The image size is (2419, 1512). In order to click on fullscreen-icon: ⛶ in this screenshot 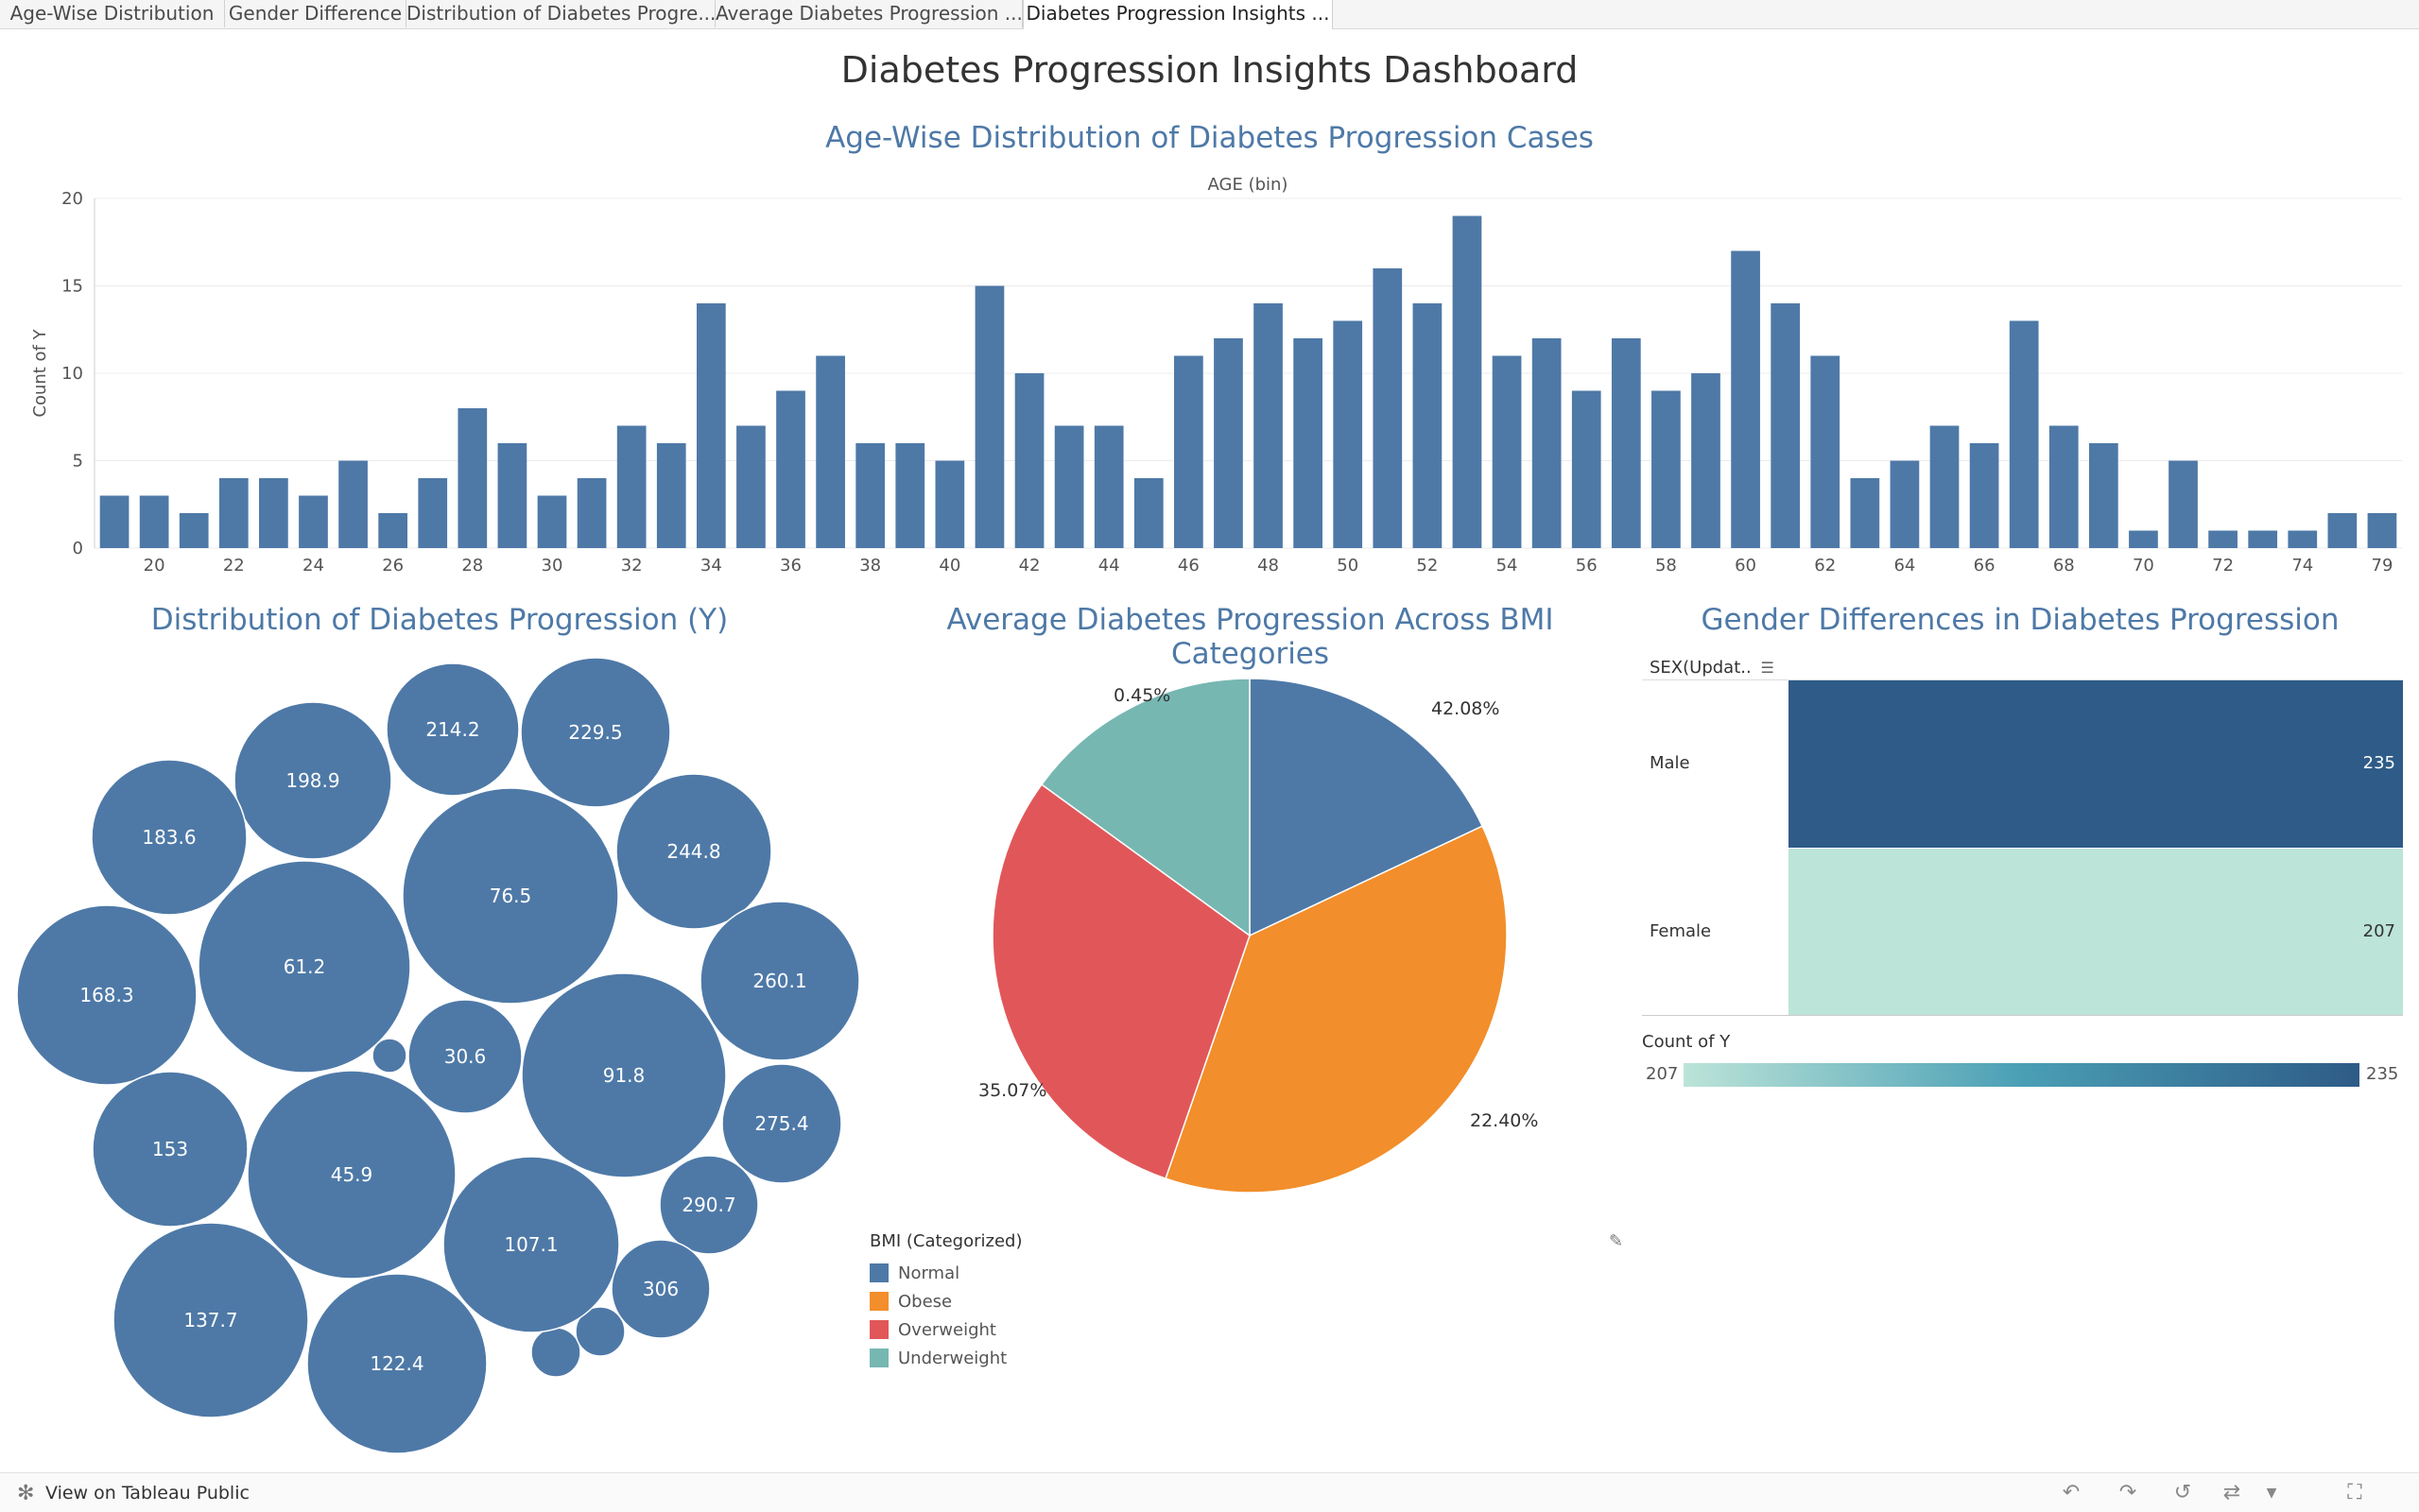, I will do `click(2354, 1492)`.